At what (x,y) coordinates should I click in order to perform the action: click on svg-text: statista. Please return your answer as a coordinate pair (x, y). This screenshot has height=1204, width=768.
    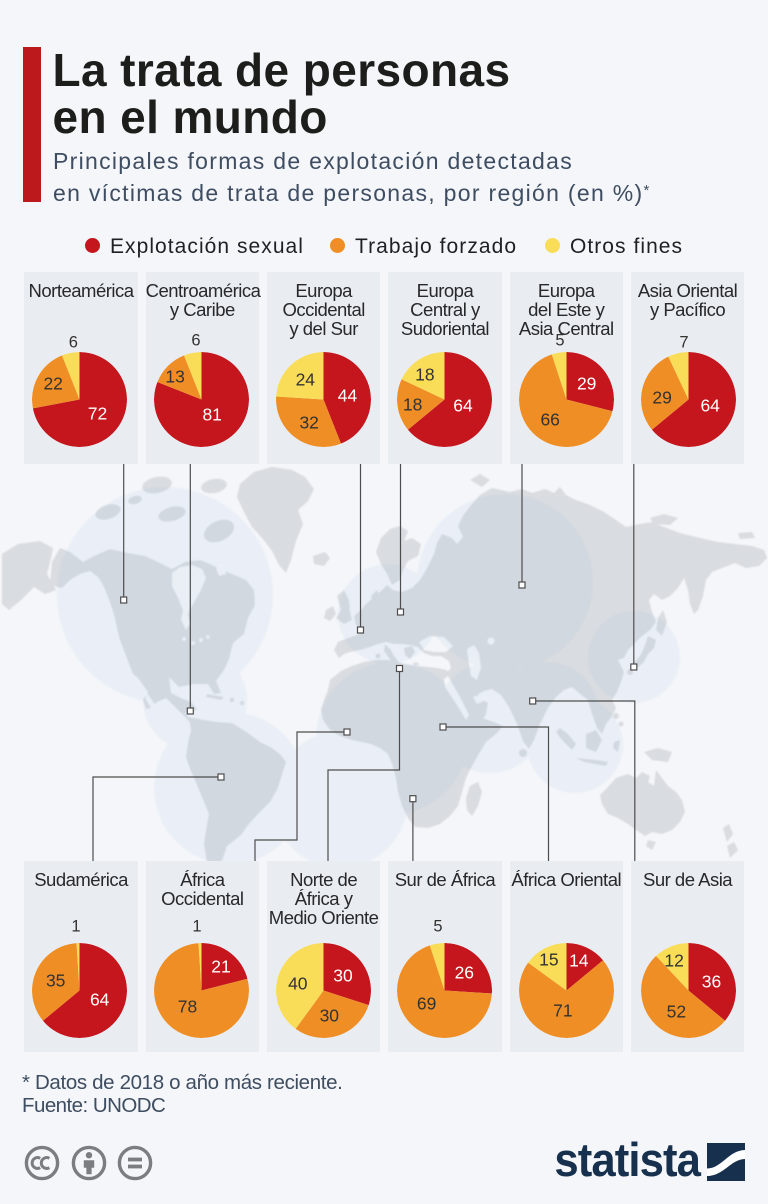
    Looking at the image, I should click on (627, 1160).